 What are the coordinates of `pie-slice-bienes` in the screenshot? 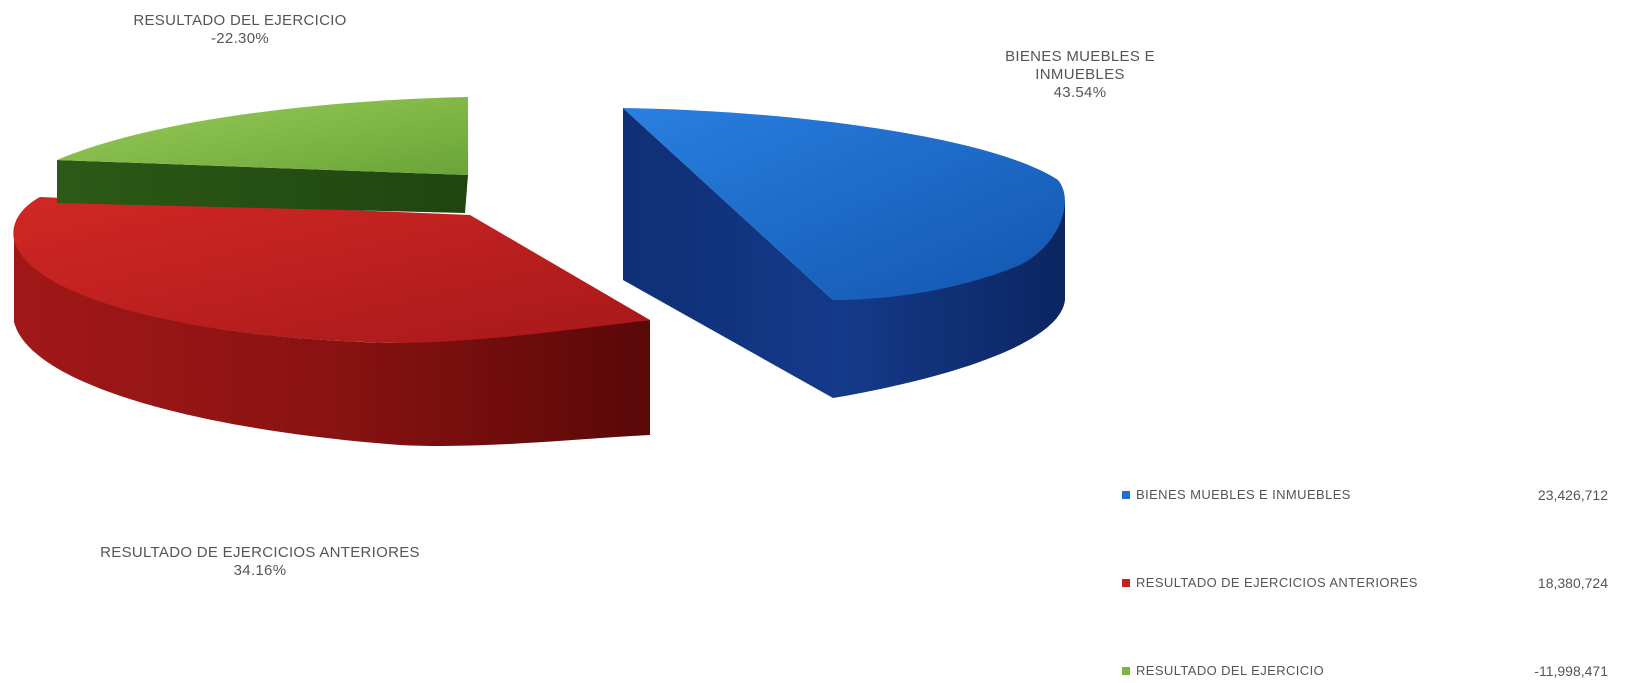 It's located at (844, 253).